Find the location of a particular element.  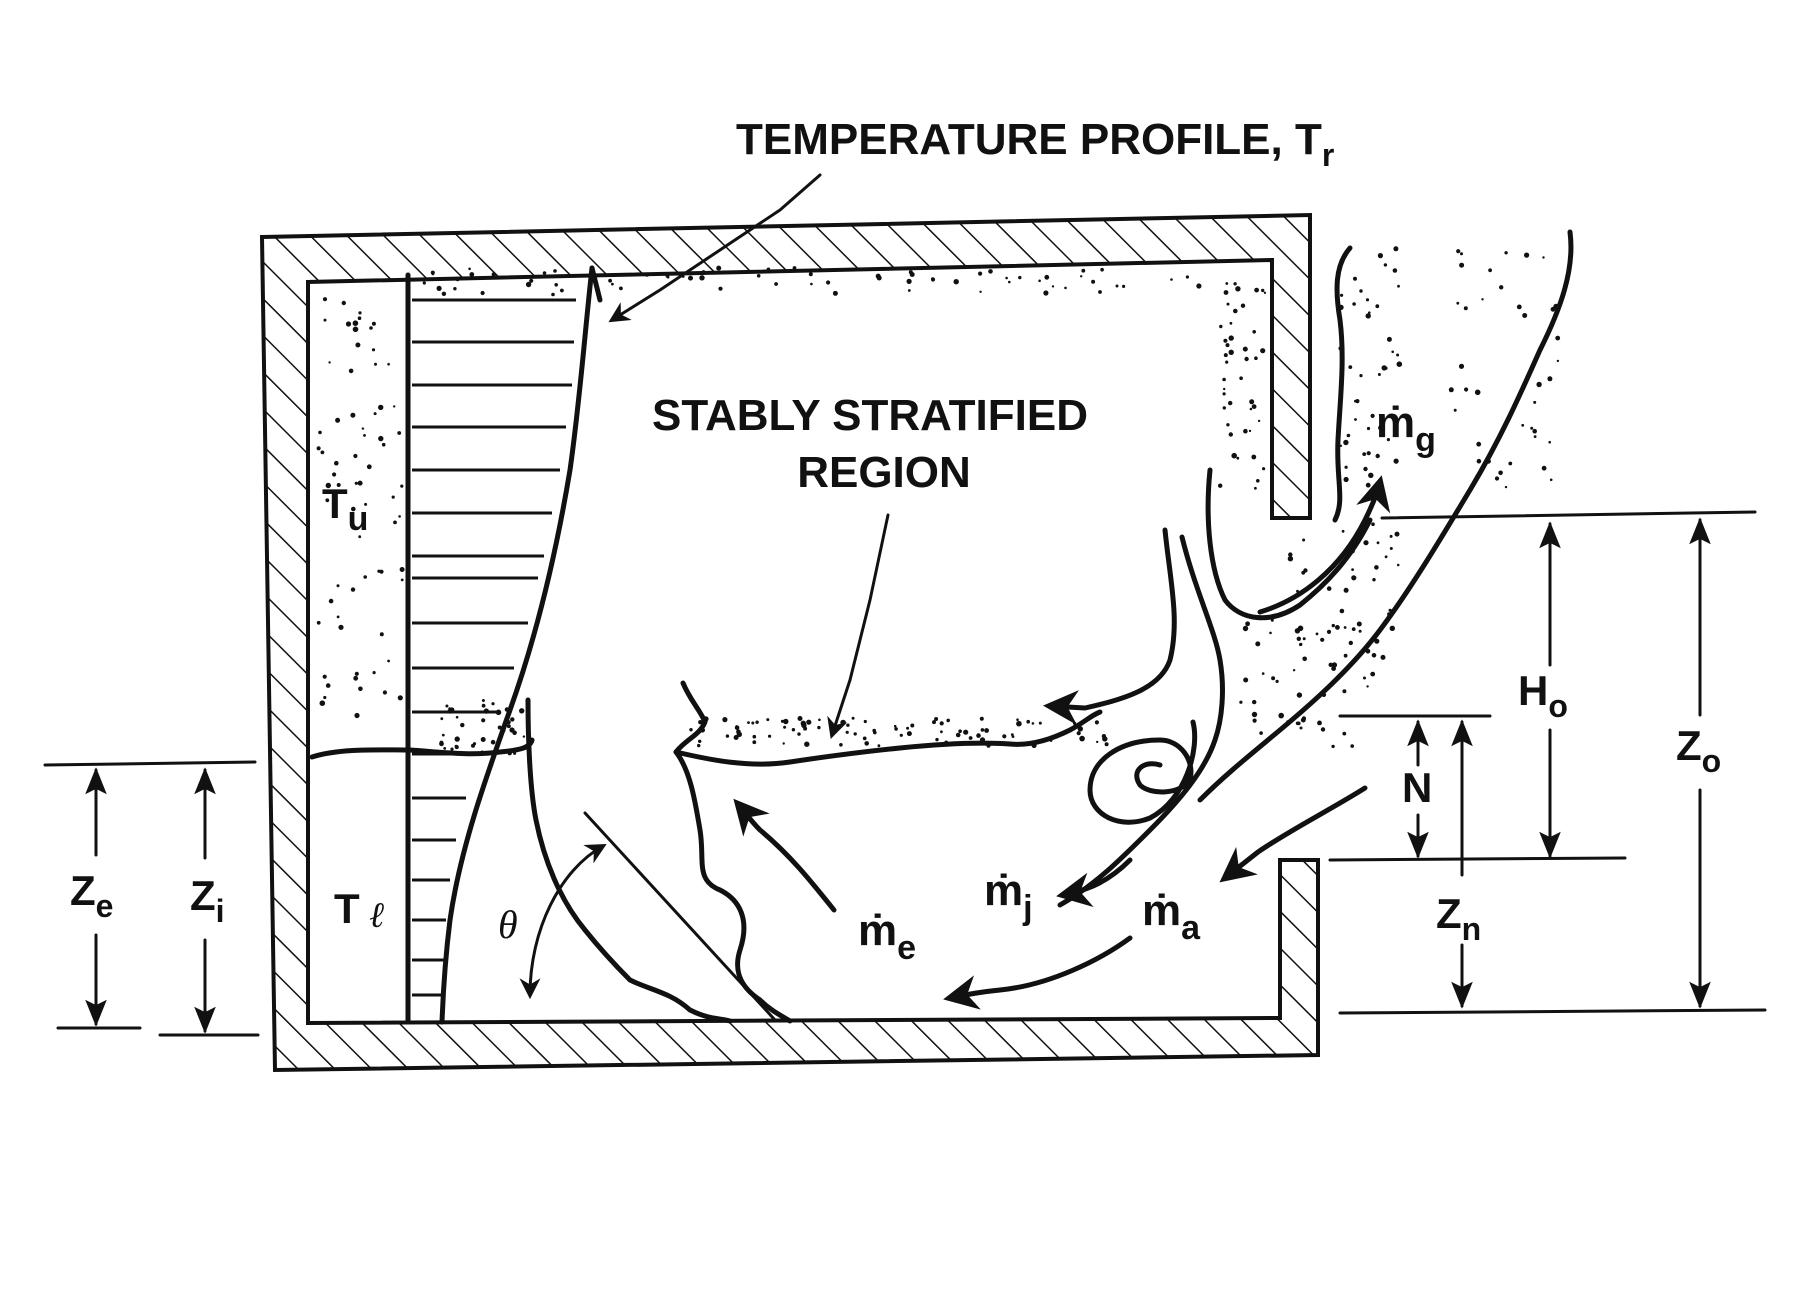

region-label: REGION is located at coordinates (884, 472).